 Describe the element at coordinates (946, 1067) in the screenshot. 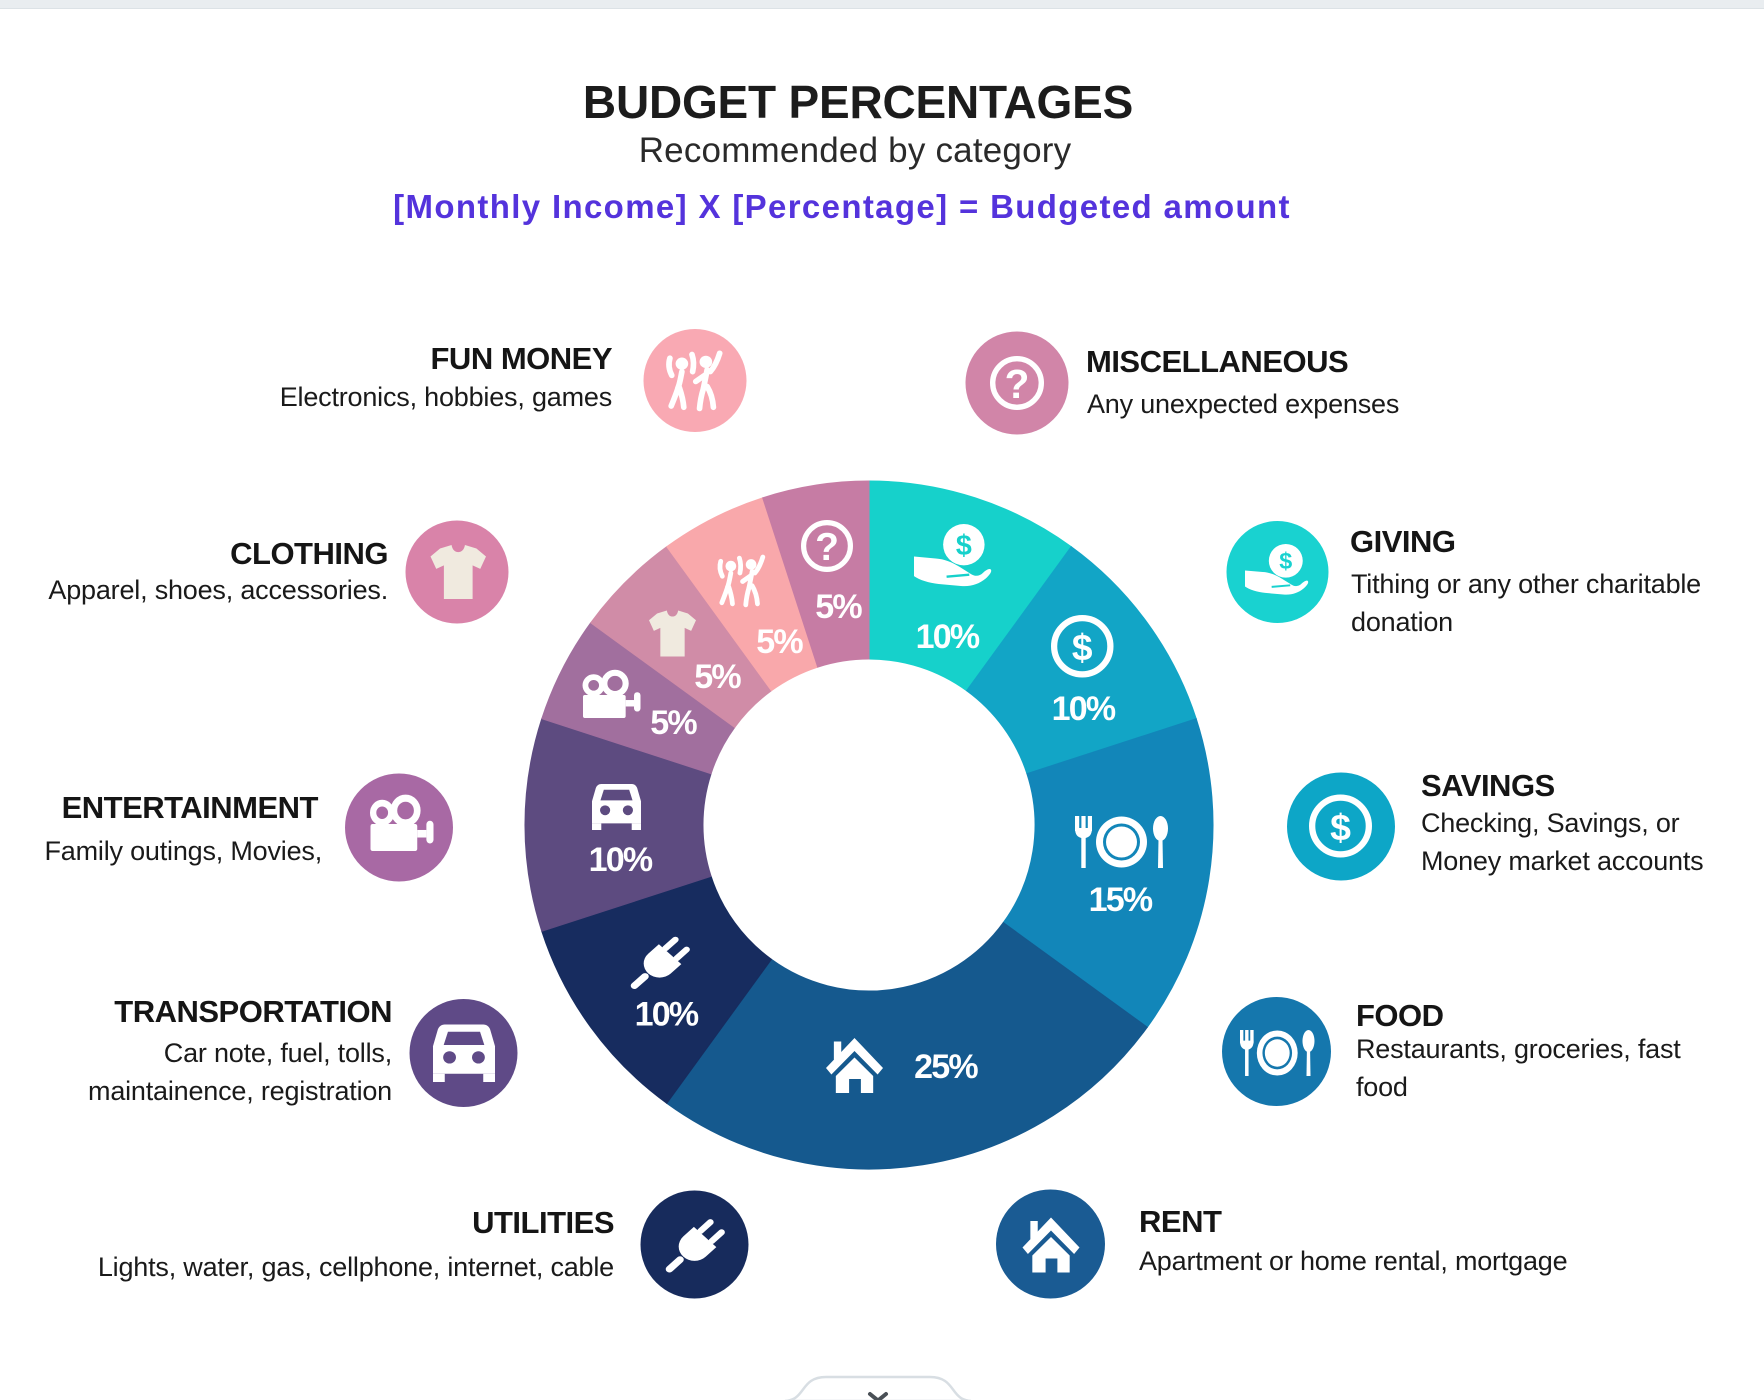

I see `svg-text: 25%` at that location.